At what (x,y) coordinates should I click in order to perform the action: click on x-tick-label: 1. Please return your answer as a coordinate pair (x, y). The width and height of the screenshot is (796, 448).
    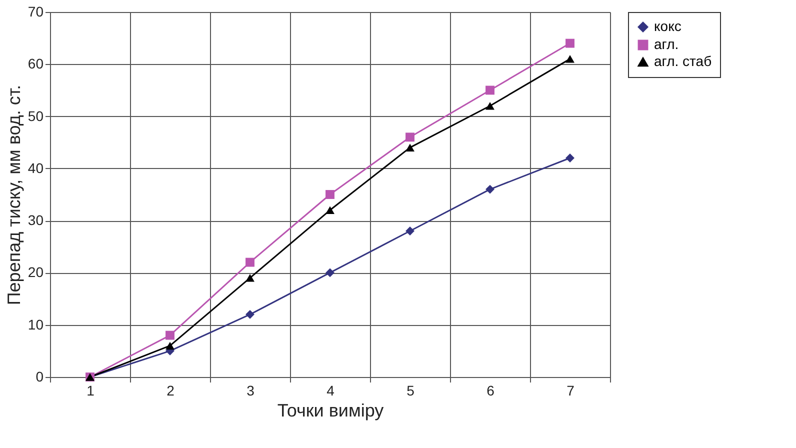
    Looking at the image, I should click on (90, 390).